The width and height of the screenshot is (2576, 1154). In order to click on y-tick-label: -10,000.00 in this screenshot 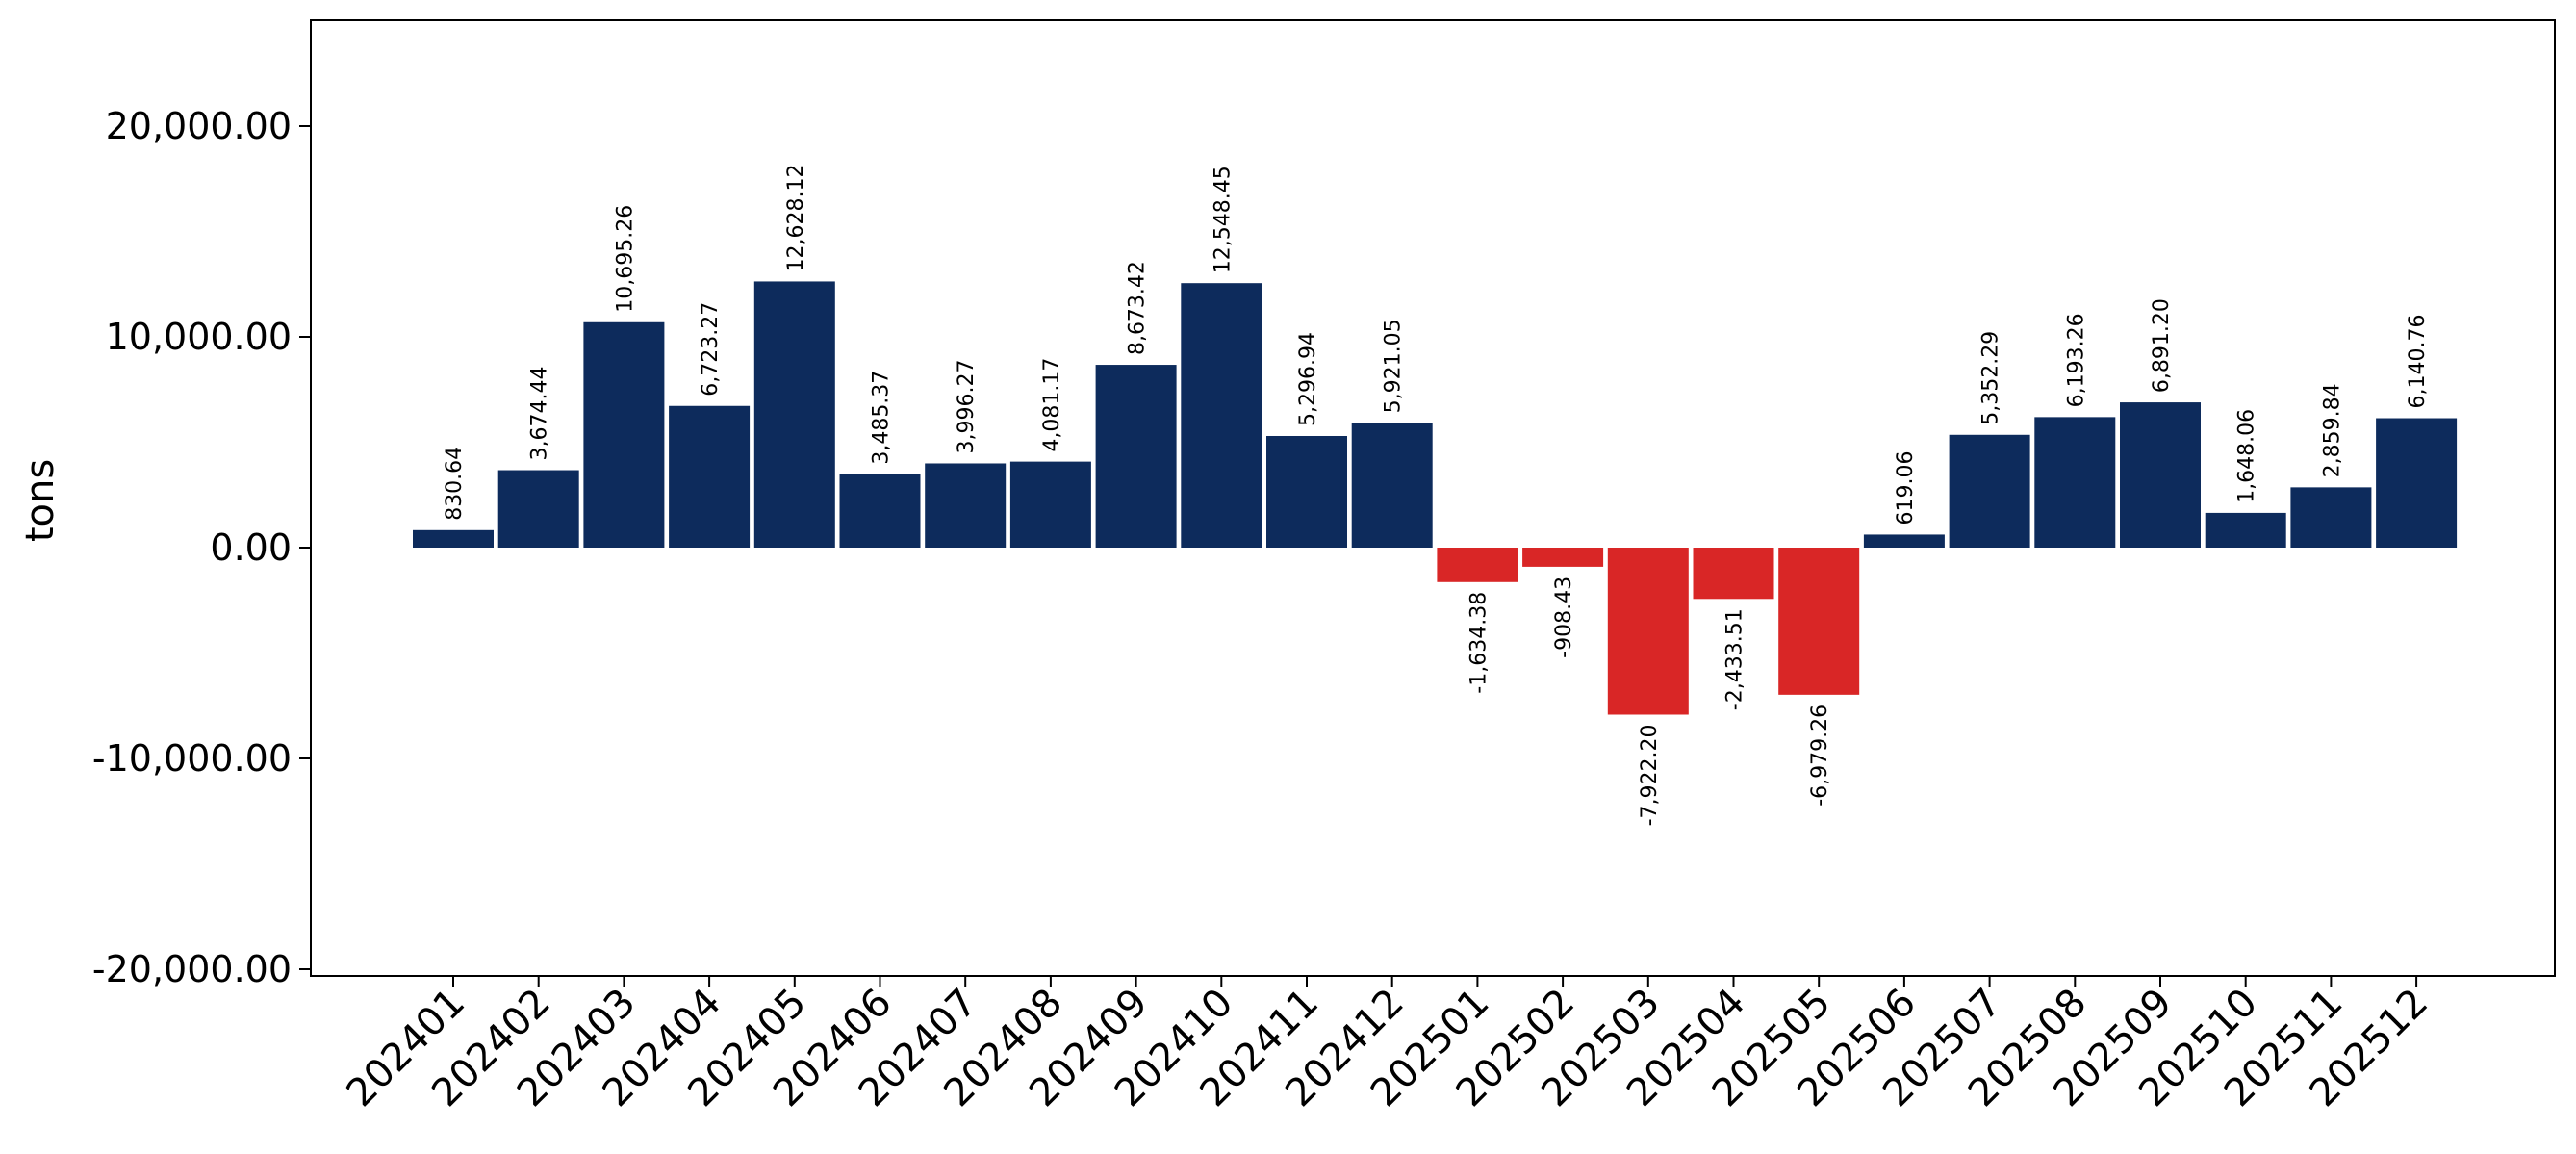, I will do `click(192, 758)`.